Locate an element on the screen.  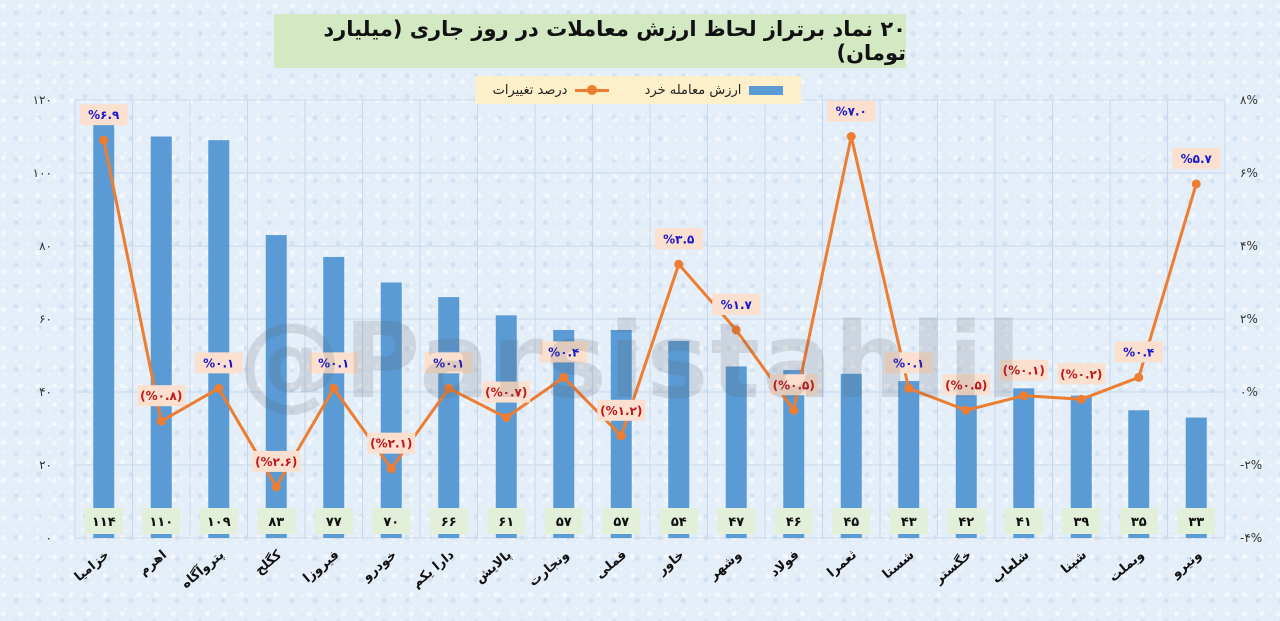
percent-label: (%۰.۲) is located at coordinates (1081, 374).